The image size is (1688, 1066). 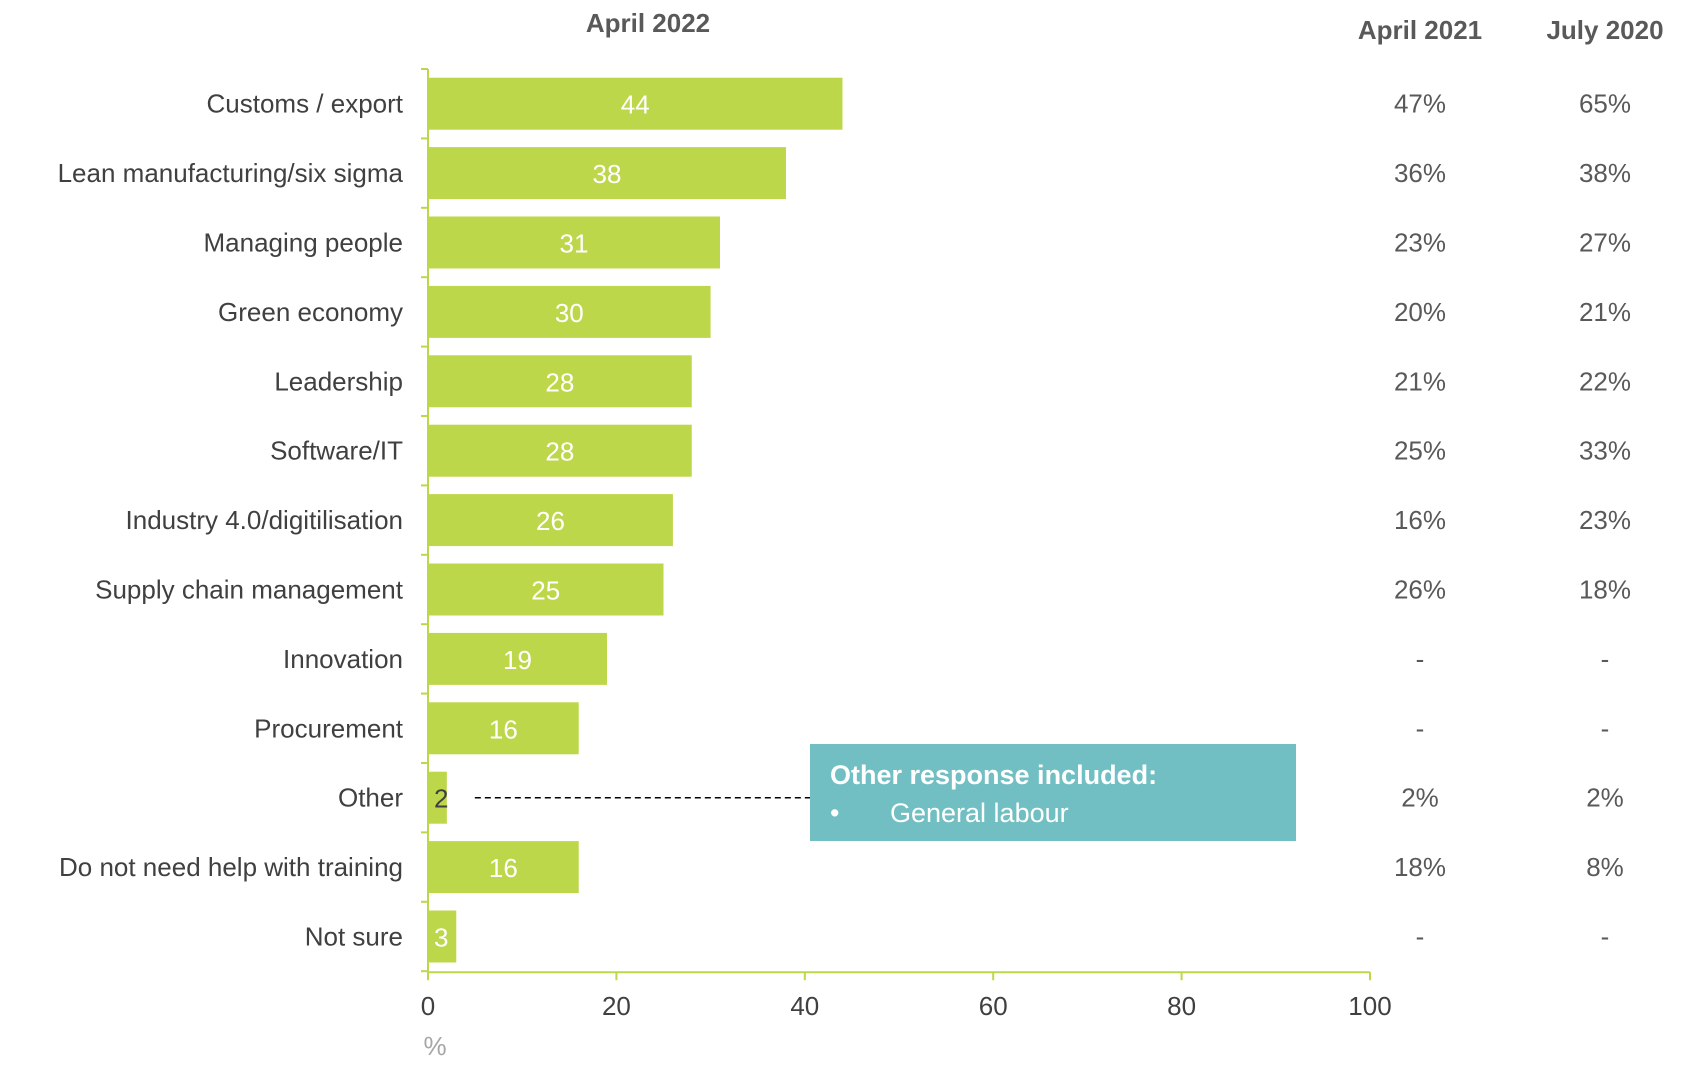 I want to click on callout-title: Other response included:, so click(x=993, y=775).